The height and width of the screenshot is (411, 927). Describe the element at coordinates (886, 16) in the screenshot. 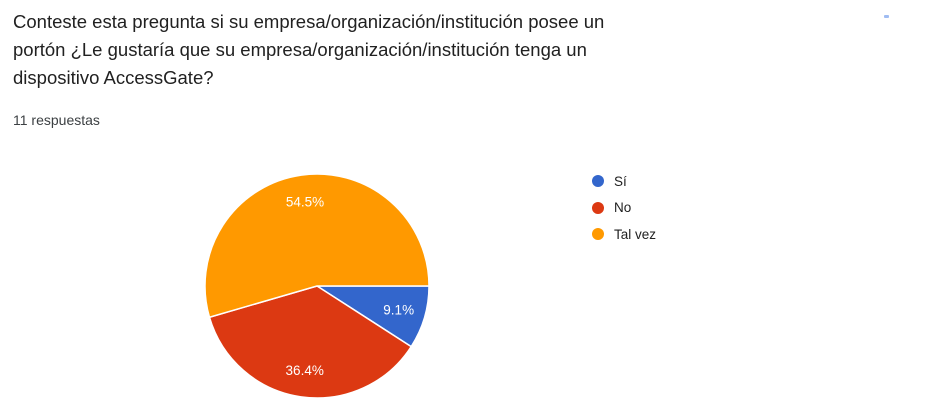

I see `ui-artifact-mark` at that location.